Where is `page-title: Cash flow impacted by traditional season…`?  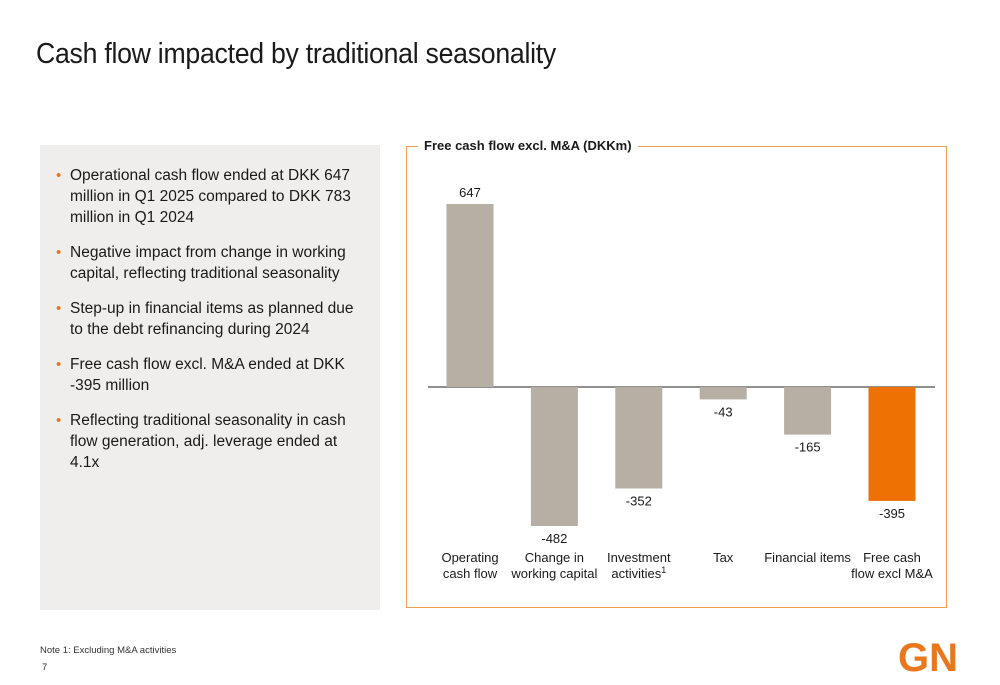
page-title: Cash flow impacted by traditional season… is located at coordinates (296, 54).